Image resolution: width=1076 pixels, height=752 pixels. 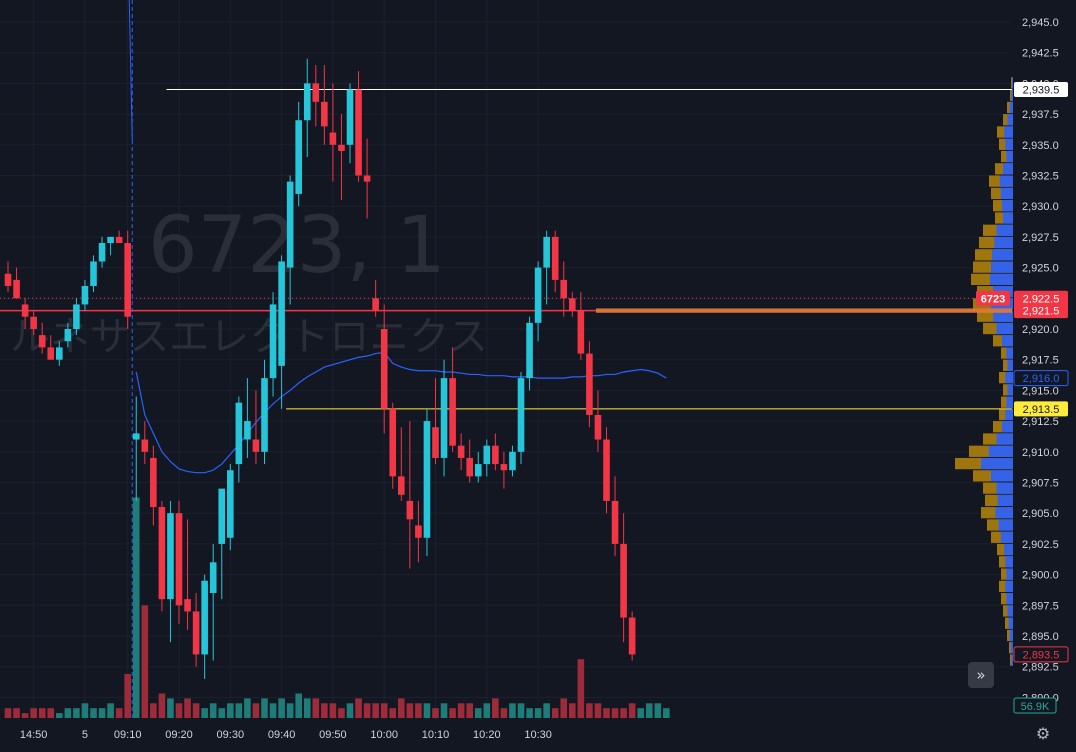 I want to click on vwap-path, so click(x=401, y=412).